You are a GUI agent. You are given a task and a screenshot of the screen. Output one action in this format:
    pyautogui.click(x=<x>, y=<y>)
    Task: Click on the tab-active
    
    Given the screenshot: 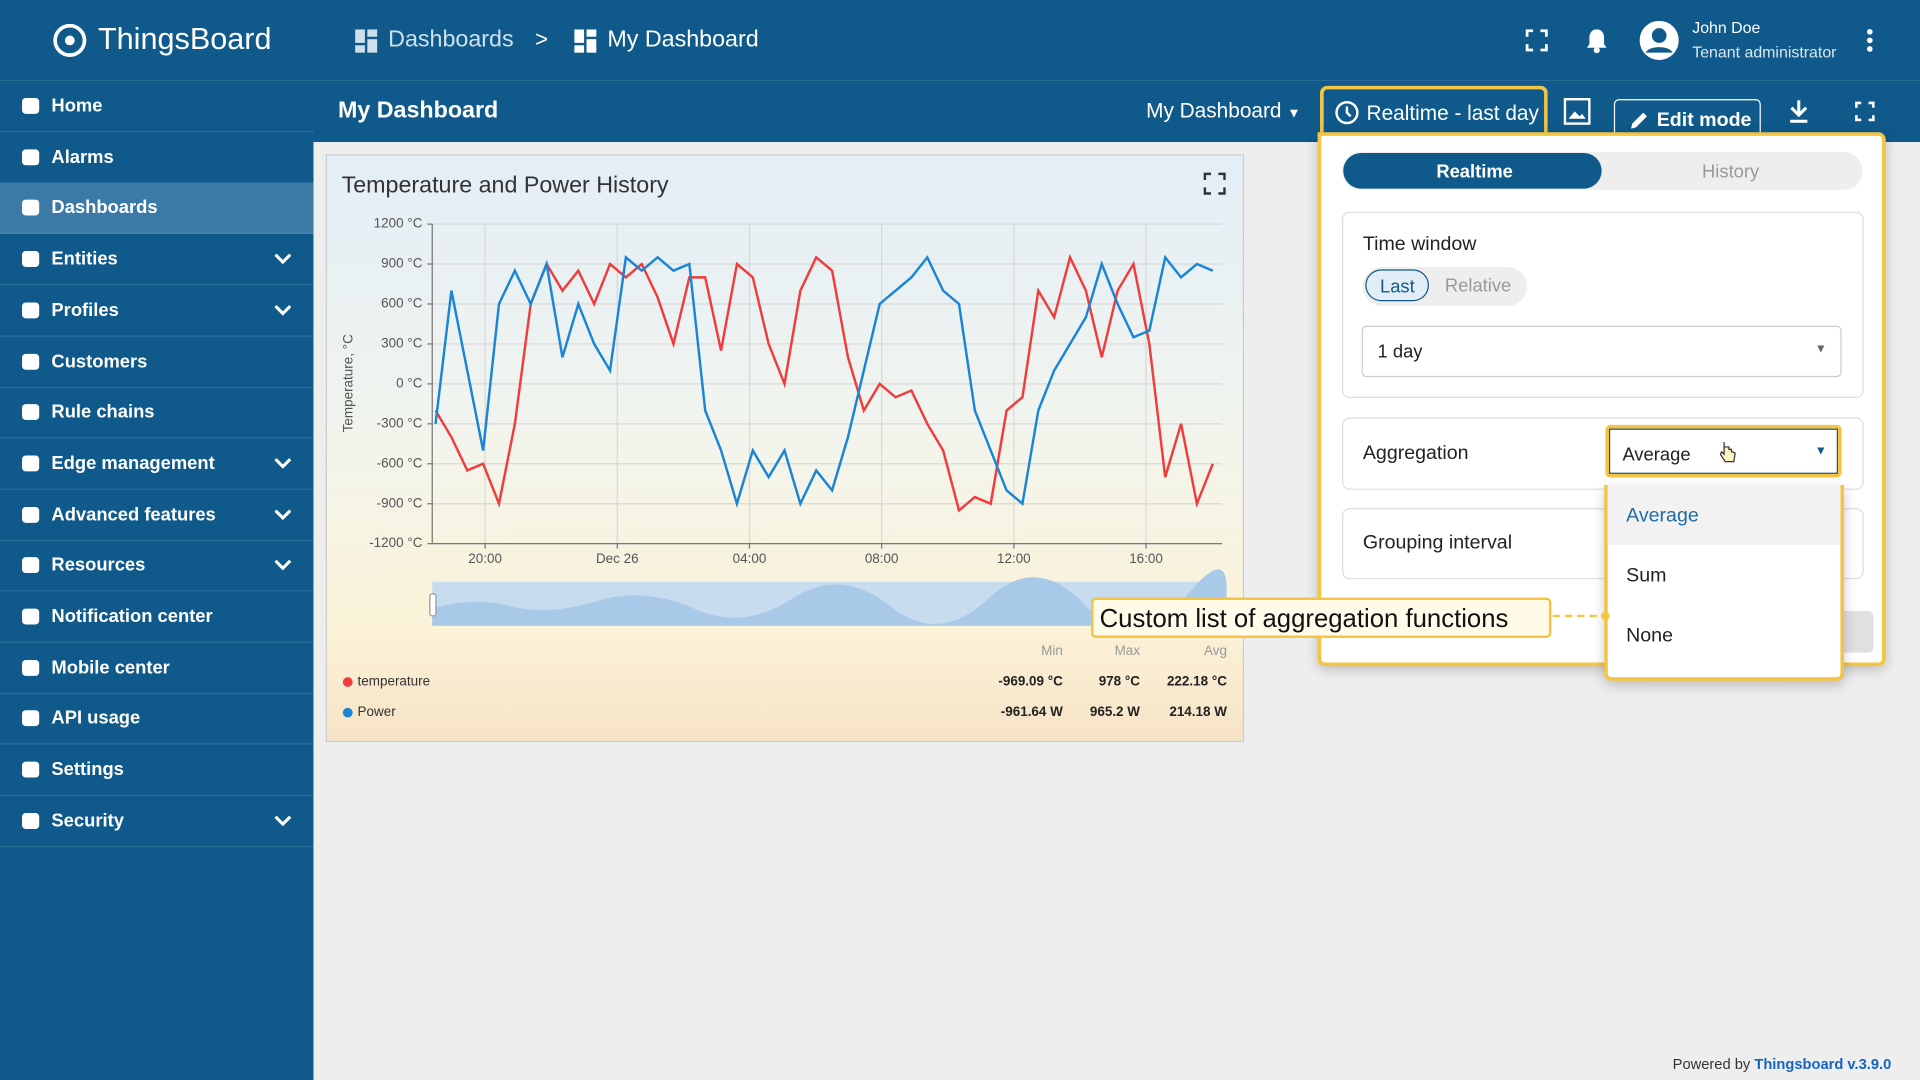 What is the action you would take?
    pyautogui.click(x=1472, y=171)
    